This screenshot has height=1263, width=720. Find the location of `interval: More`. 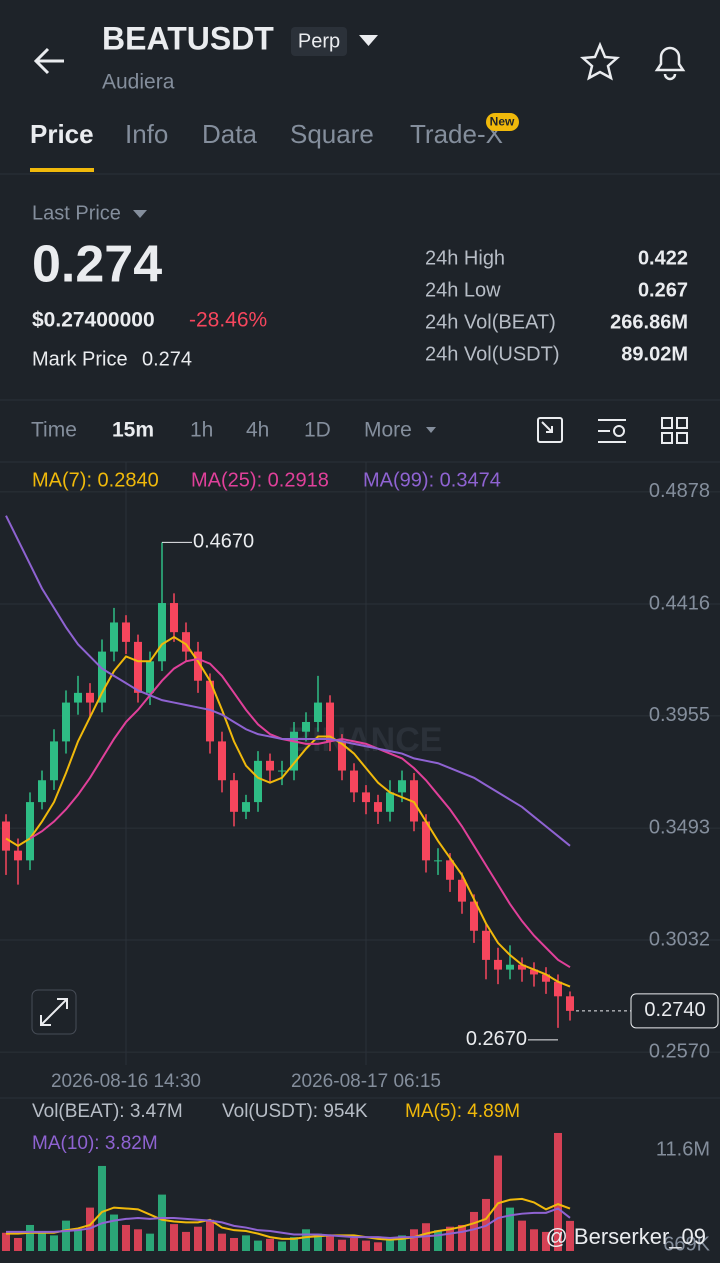

interval: More is located at coordinates (388, 430).